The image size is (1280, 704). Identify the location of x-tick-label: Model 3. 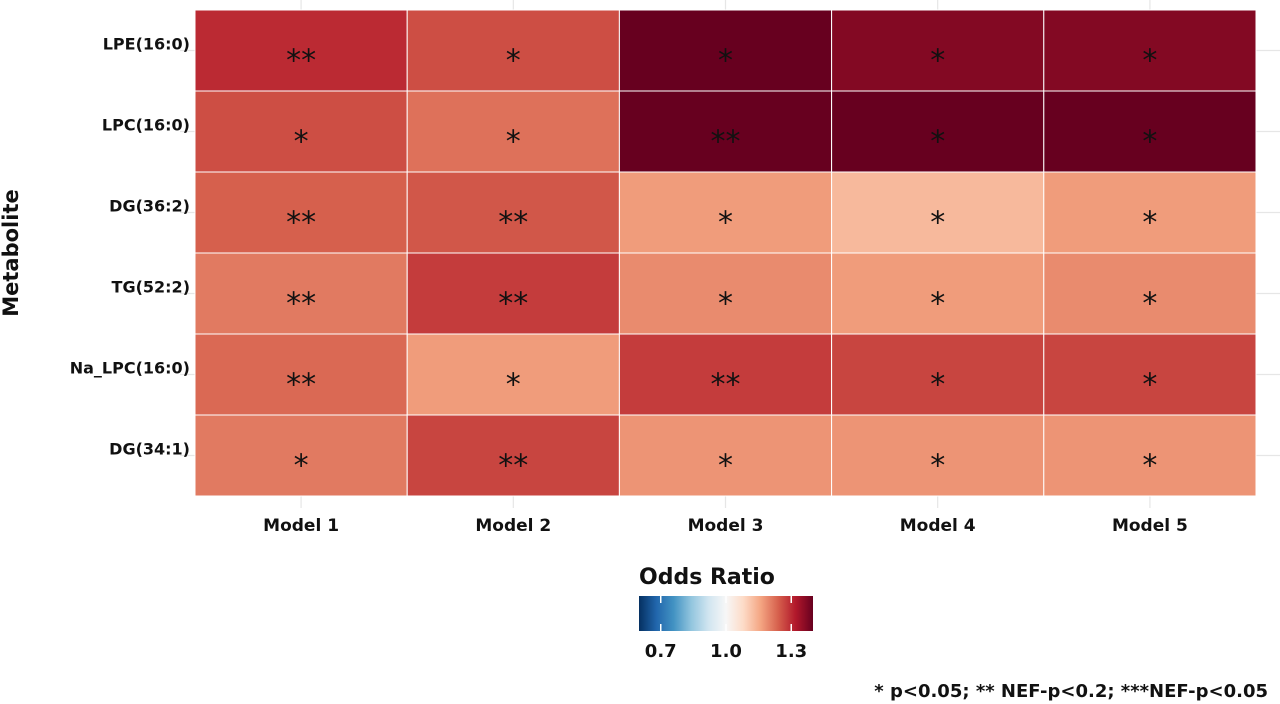
(726, 526).